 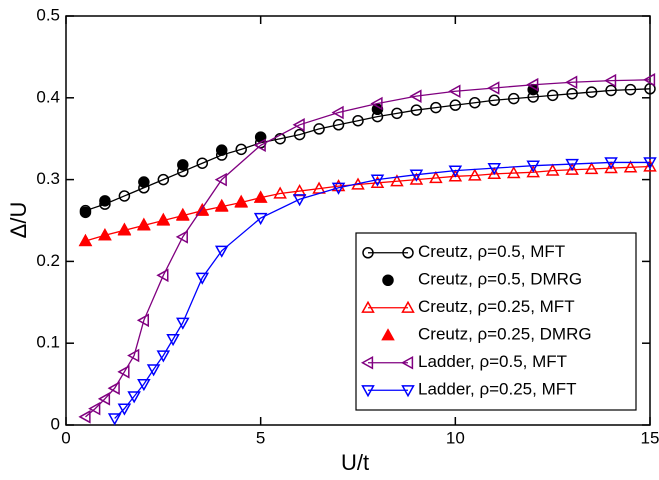 I want to click on legend-label: Ladder, ρ=0.5, MFT, so click(x=492, y=361).